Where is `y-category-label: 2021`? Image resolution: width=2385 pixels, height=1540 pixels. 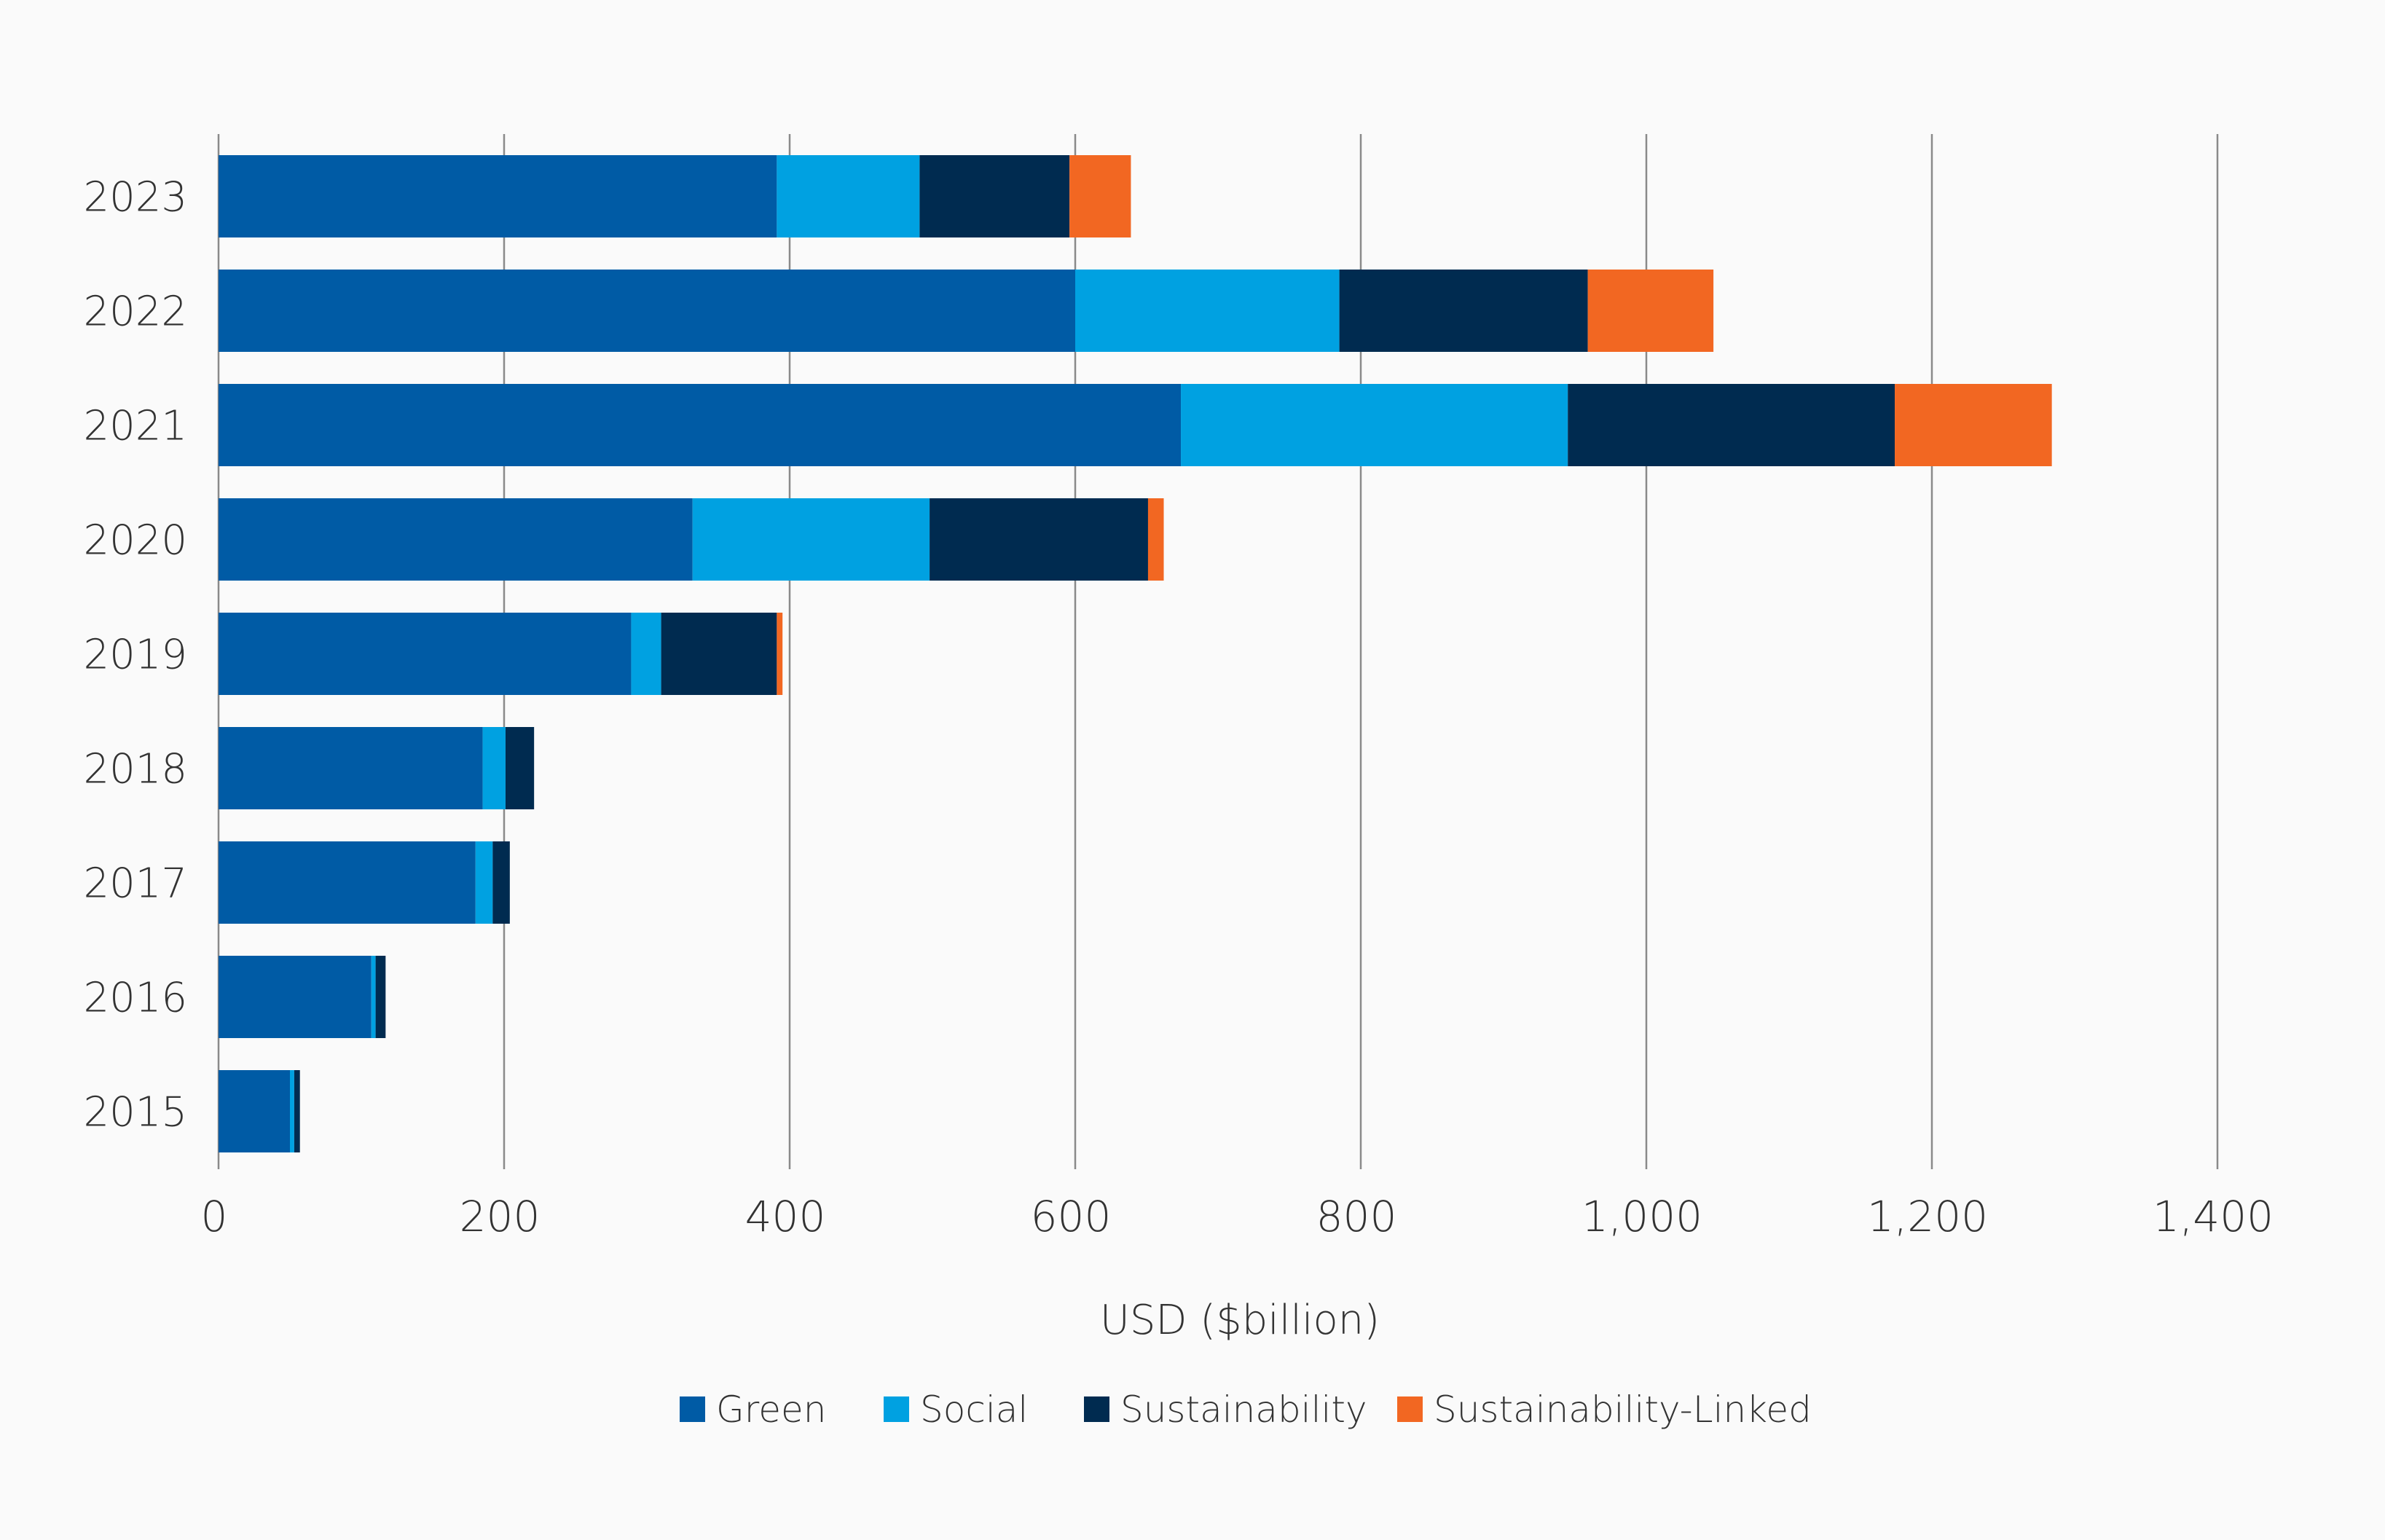 y-category-label: 2021 is located at coordinates (135, 426).